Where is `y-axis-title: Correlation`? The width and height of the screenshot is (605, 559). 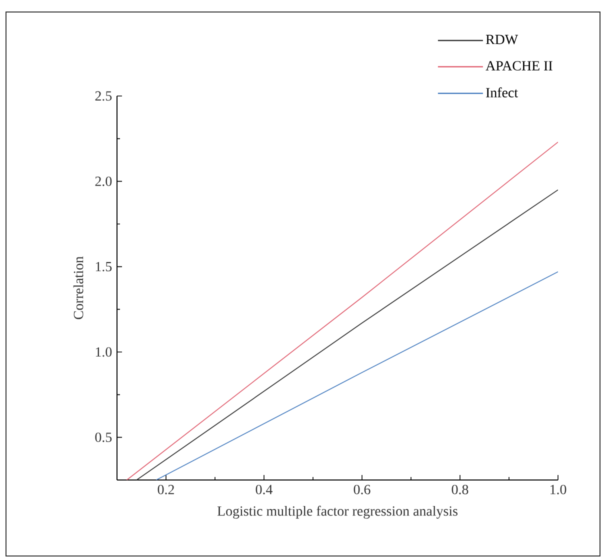 y-axis-title: Correlation is located at coordinates (78, 288).